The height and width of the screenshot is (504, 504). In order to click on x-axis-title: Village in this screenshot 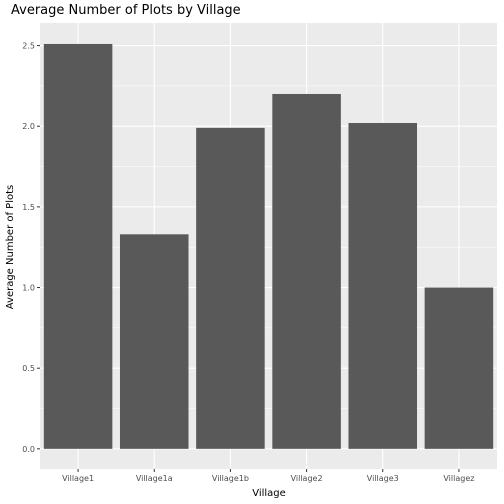, I will do `click(269, 493)`.